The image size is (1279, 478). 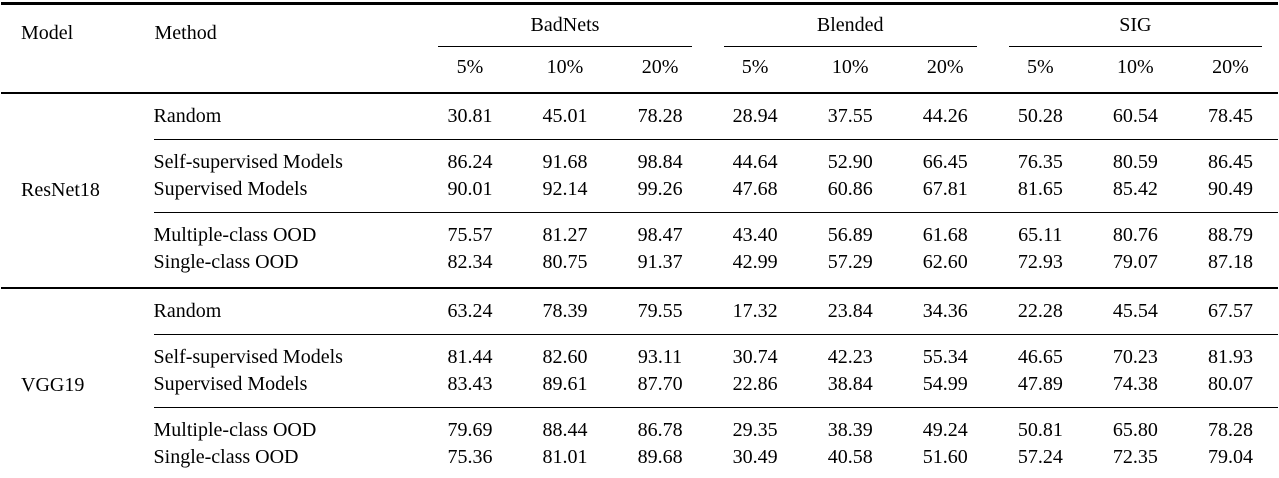 What do you see at coordinates (288, 48) in the screenshot?
I see `header-method: Method` at bounding box center [288, 48].